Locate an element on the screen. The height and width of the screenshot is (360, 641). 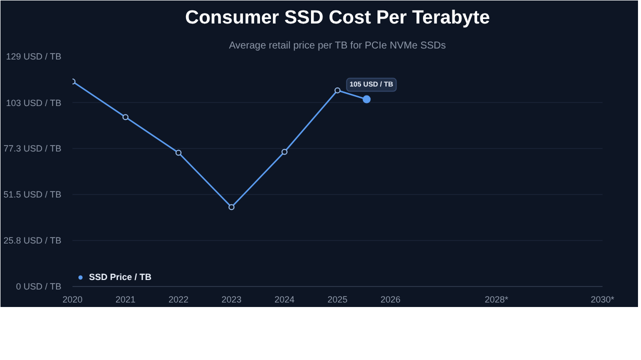
y-tick-label: 77.3 USD / TB is located at coordinates (32, 149).